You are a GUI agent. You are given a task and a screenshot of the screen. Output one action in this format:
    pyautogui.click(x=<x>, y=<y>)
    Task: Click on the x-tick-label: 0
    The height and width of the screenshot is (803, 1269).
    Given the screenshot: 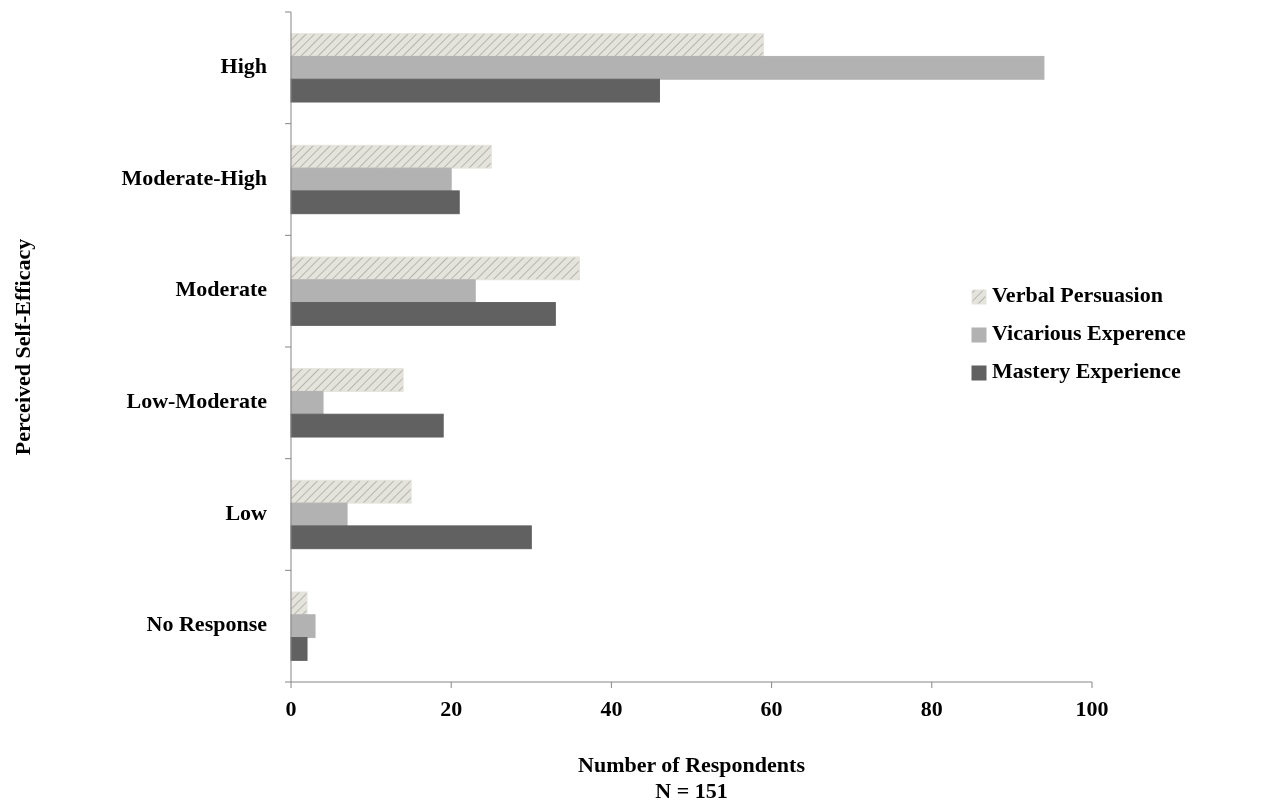 What is the action you would take?
    pyautogui.click(x=291, y=708)
    